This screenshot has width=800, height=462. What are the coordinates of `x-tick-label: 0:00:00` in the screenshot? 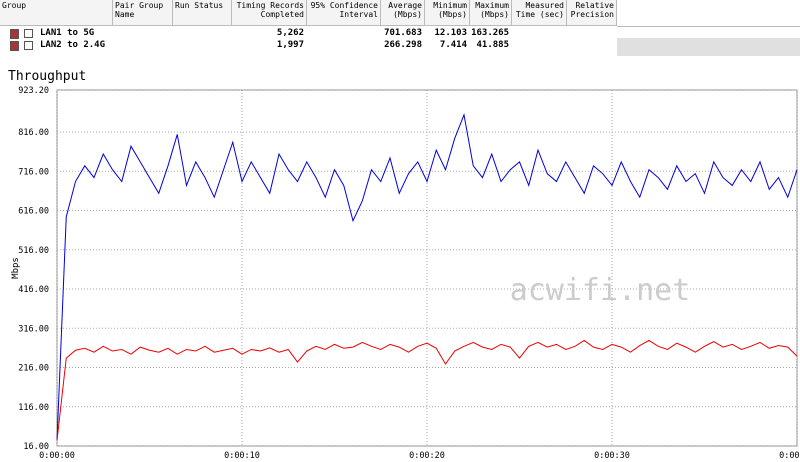 It's located at (57, 456).